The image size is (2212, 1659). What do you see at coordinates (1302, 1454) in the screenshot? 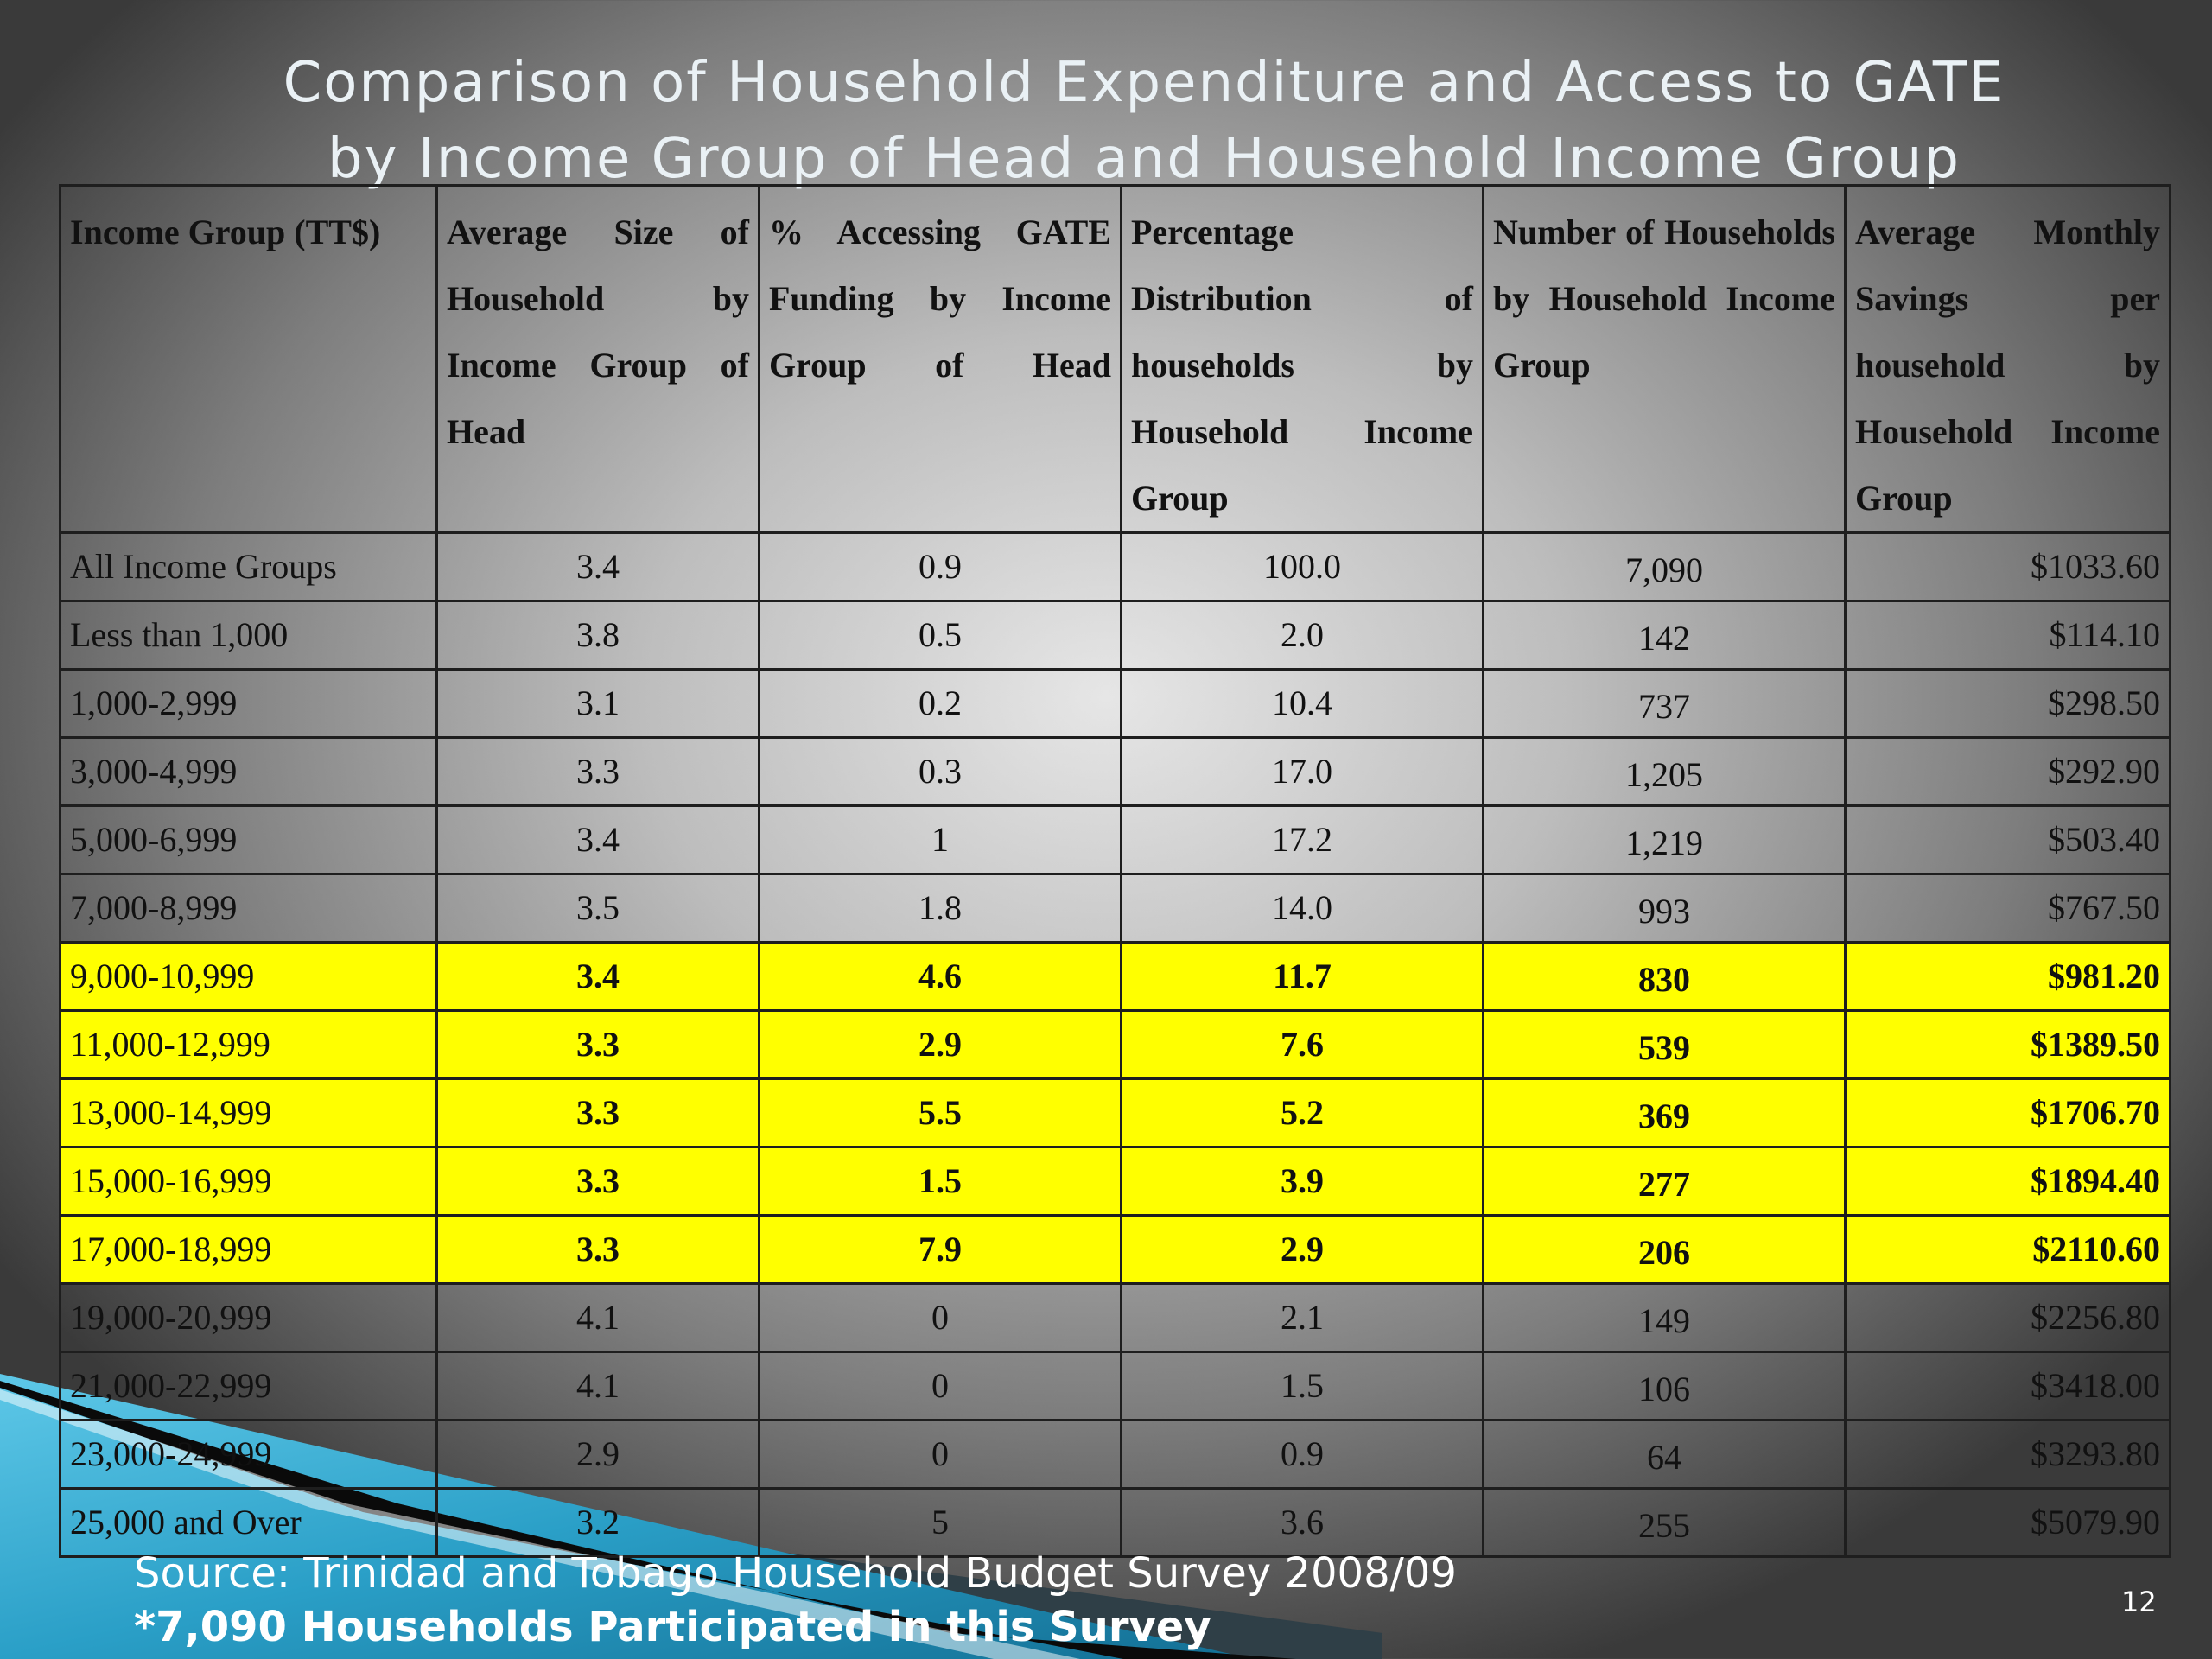
I see `distribution-cell: 0.9` at bounding box center [1302, 1454].